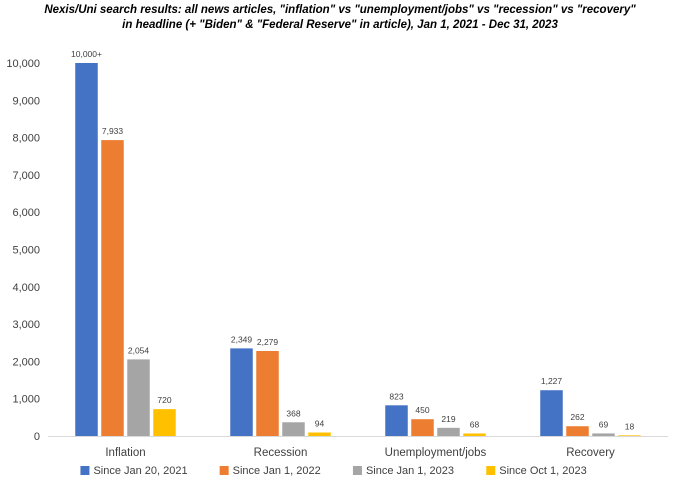  I want to click on data-label: 262, so click(577, 417).